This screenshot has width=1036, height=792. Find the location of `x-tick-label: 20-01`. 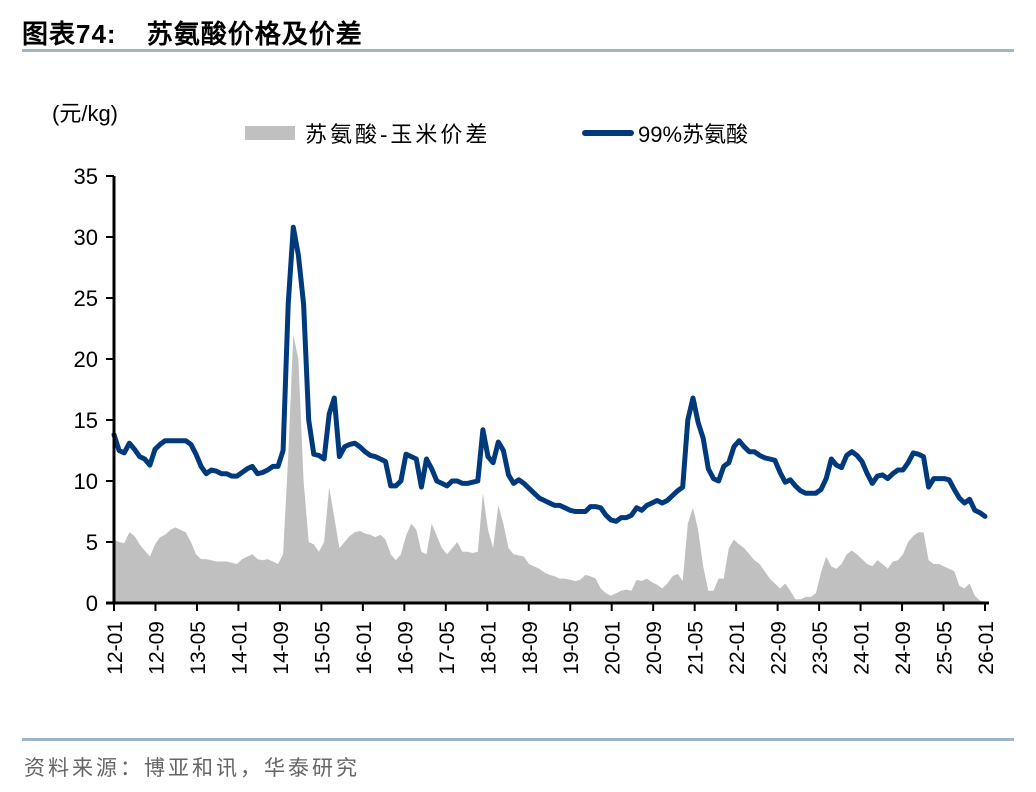

x-tick-label: 20-01 is located at coordinates (613, 648).